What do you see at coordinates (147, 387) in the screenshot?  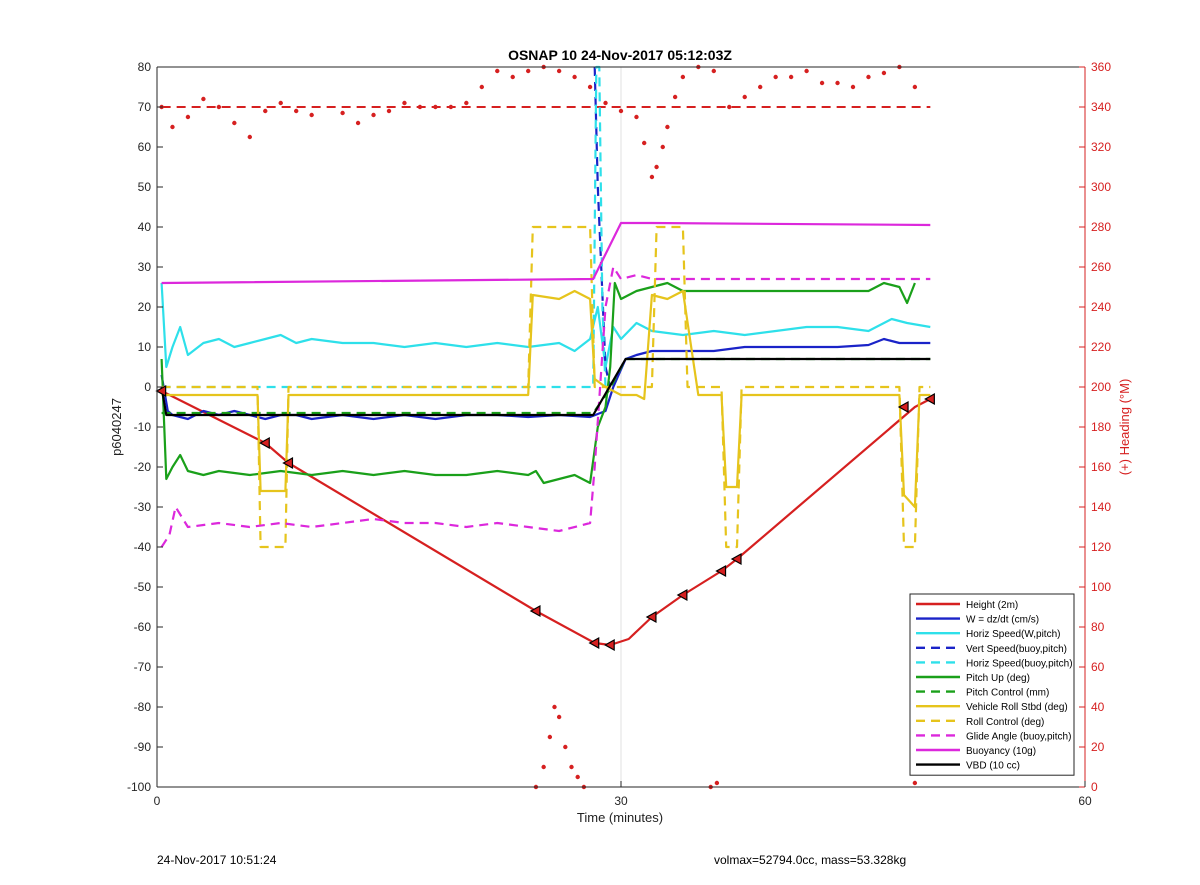 I see `y-tick-label: 0` at bounding box center [147, 387].